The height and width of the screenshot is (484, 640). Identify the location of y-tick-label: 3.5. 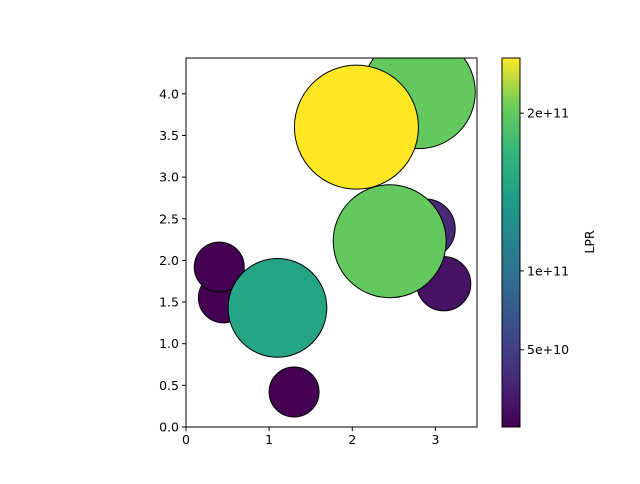
(169, 135).